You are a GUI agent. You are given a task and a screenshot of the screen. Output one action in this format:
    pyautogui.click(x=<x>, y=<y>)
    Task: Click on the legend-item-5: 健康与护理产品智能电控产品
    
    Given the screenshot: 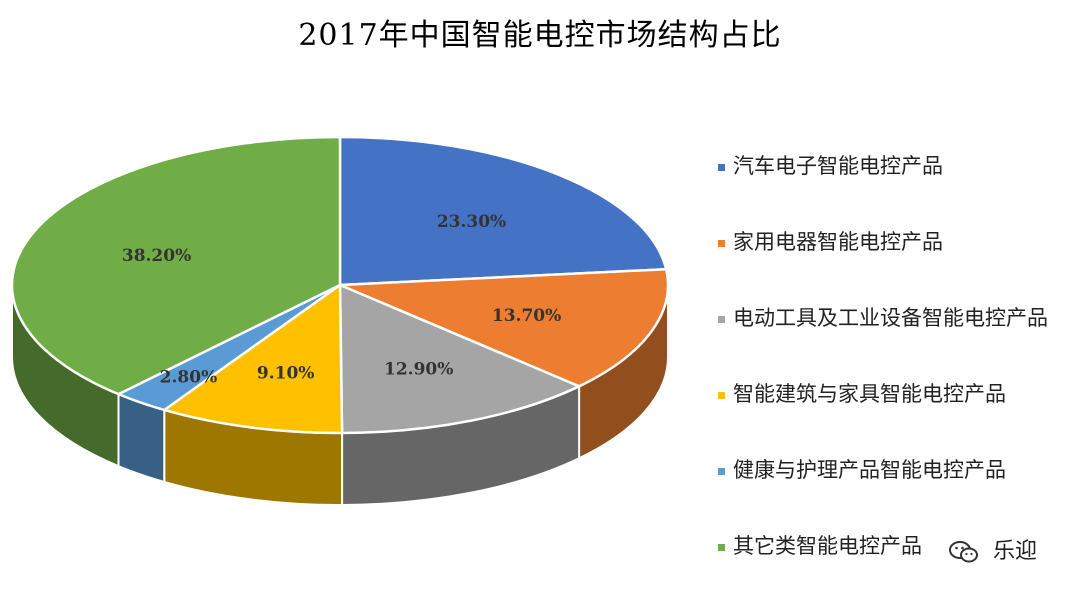 What is the action you would take?
    pyautogui.click(x=862, y=469)
    